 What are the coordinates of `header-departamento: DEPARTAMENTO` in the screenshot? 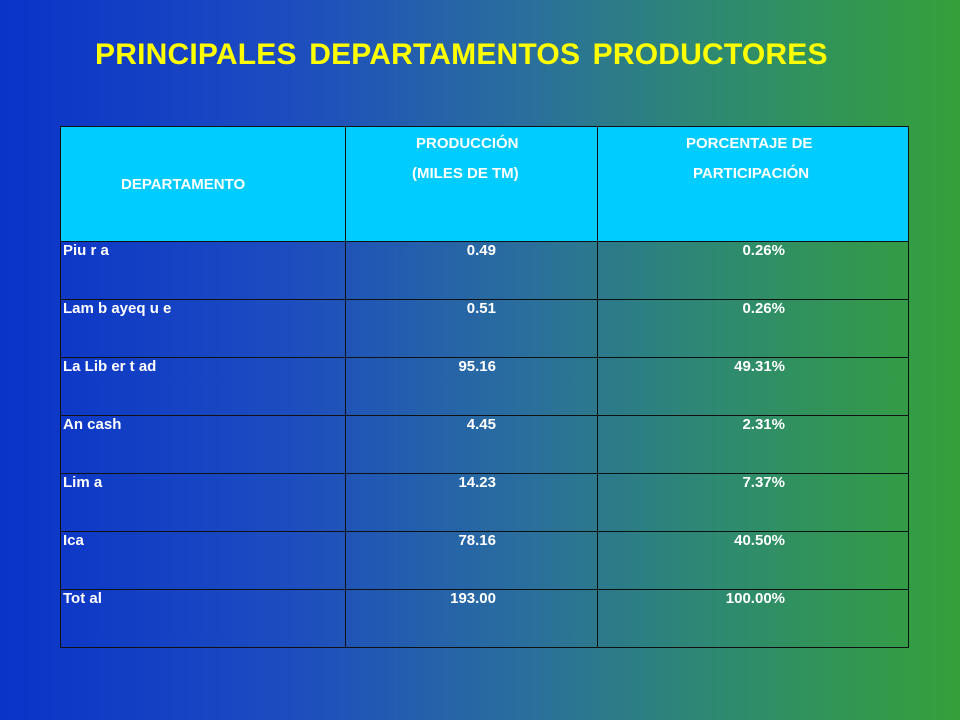 It's located at (203, 184).